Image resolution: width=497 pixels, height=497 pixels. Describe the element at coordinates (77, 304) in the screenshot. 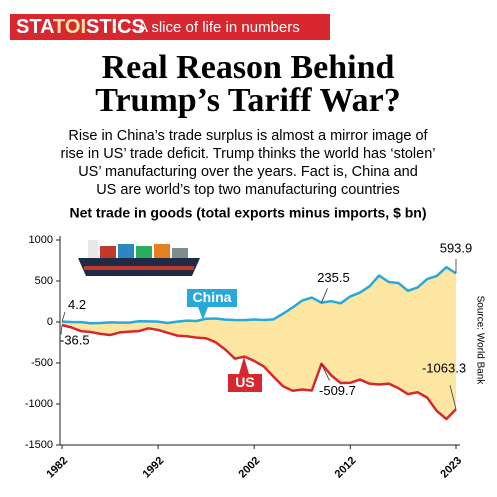

I see `data-label: 4.2` at that location.